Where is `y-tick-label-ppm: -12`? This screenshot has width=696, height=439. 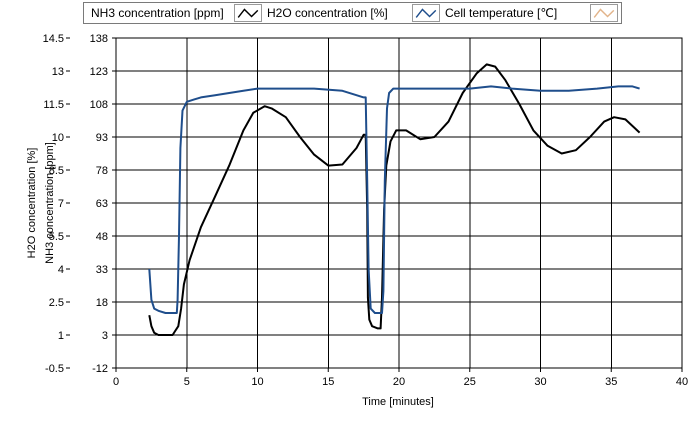 y-tick-label-ppm: -12 is located at coordinates (100, 369).